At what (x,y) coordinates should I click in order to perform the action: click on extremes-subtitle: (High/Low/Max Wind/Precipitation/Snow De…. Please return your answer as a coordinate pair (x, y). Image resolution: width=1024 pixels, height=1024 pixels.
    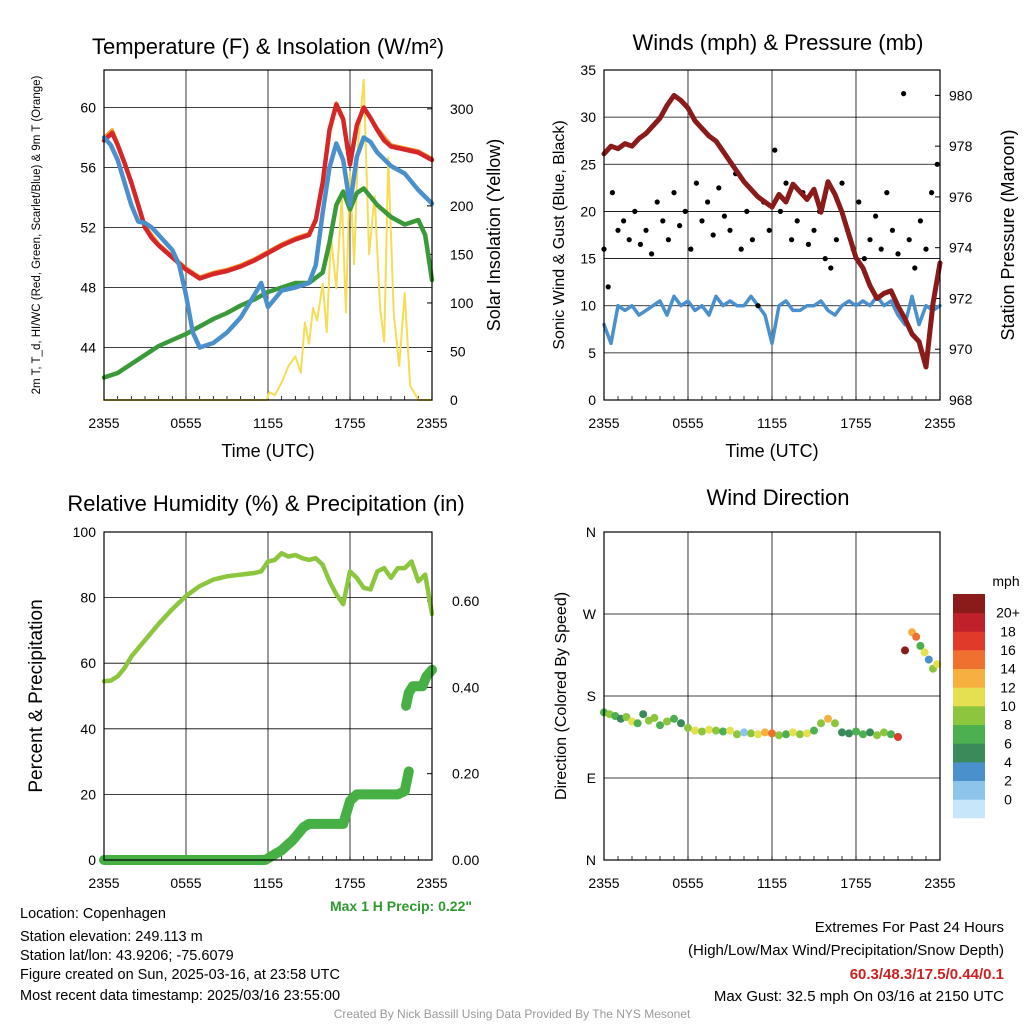
    Looking at the image, I should click on (846, 950).